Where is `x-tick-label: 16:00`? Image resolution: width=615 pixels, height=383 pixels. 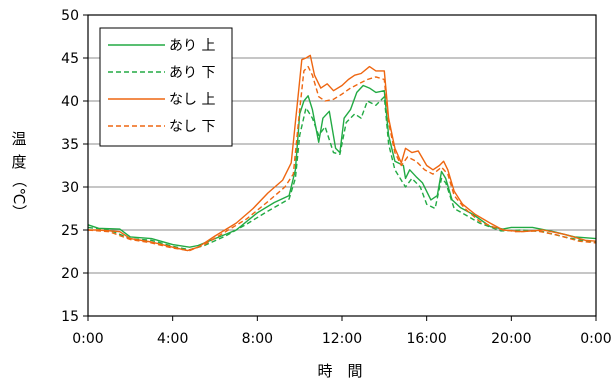
x-tick-label: 16:00 is located at coordinates (426, 339).